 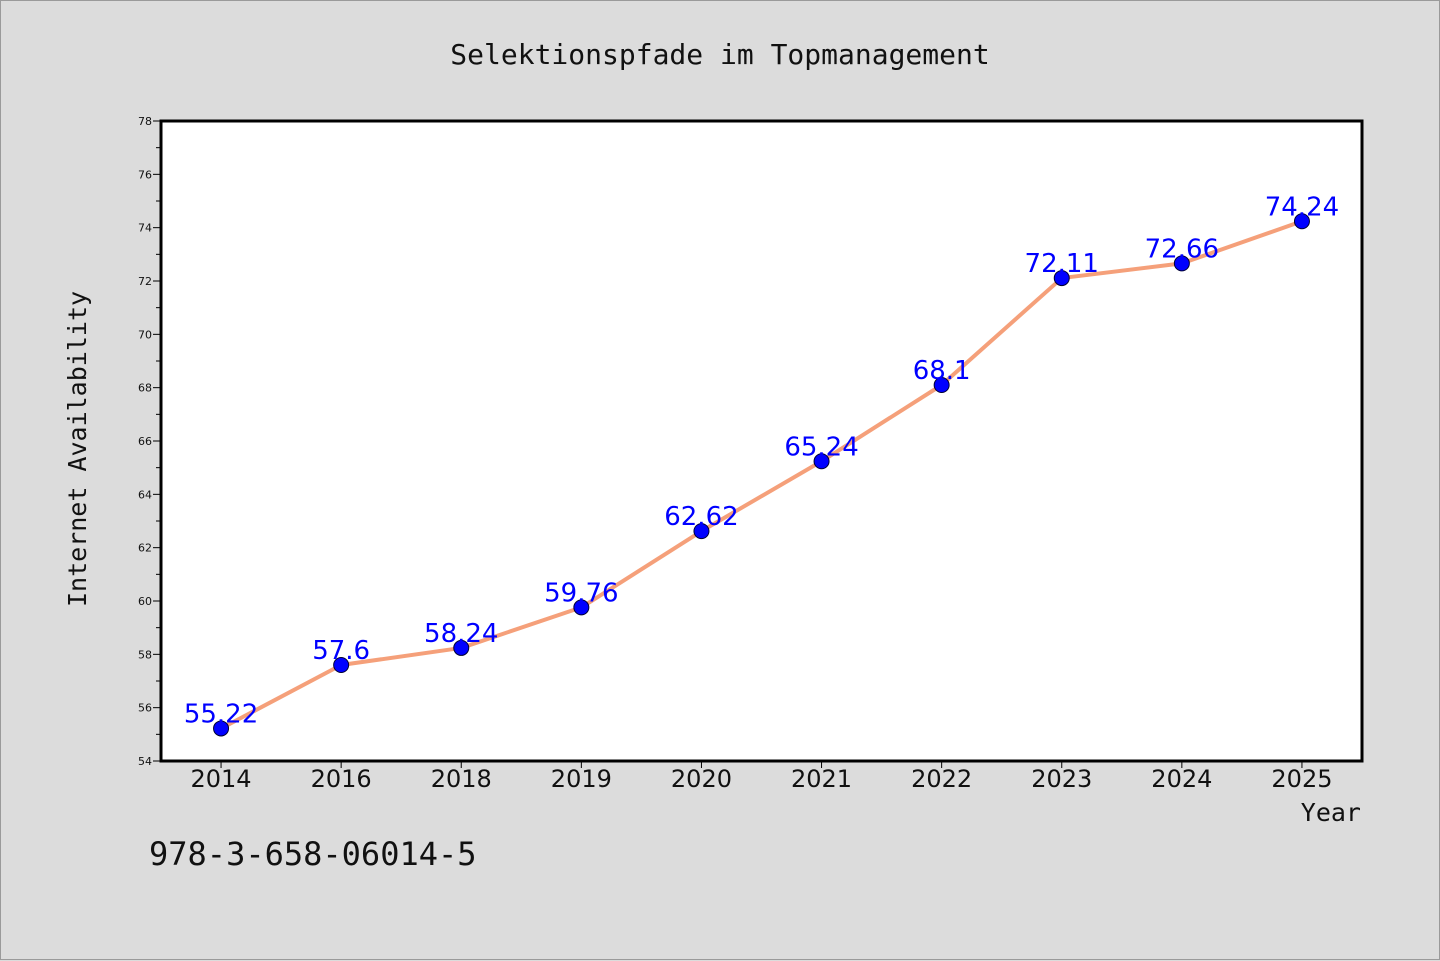 What do you see at coordinates (145, 601) in the screenshot?
I see `y-tick-label: 60` at bounding box center [145, 601].